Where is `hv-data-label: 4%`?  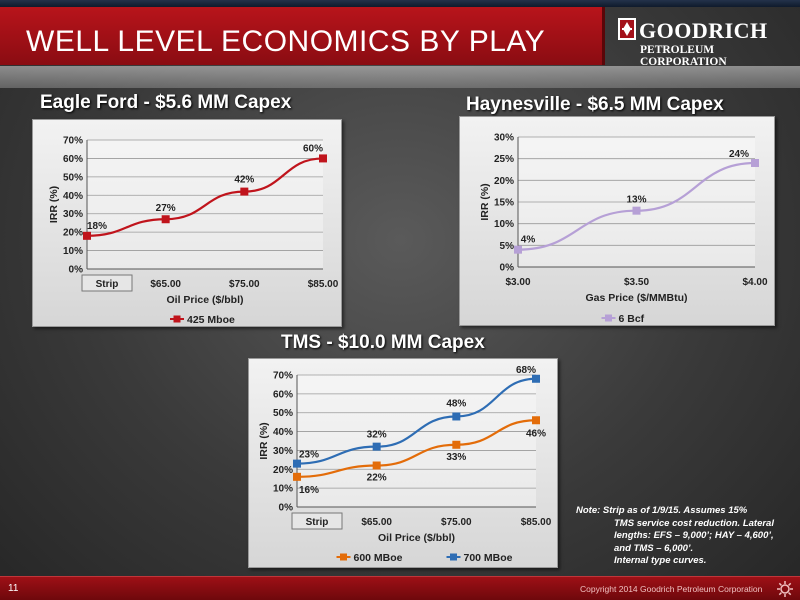 hv-data-label: 4% is located at coordinates (528, 240).